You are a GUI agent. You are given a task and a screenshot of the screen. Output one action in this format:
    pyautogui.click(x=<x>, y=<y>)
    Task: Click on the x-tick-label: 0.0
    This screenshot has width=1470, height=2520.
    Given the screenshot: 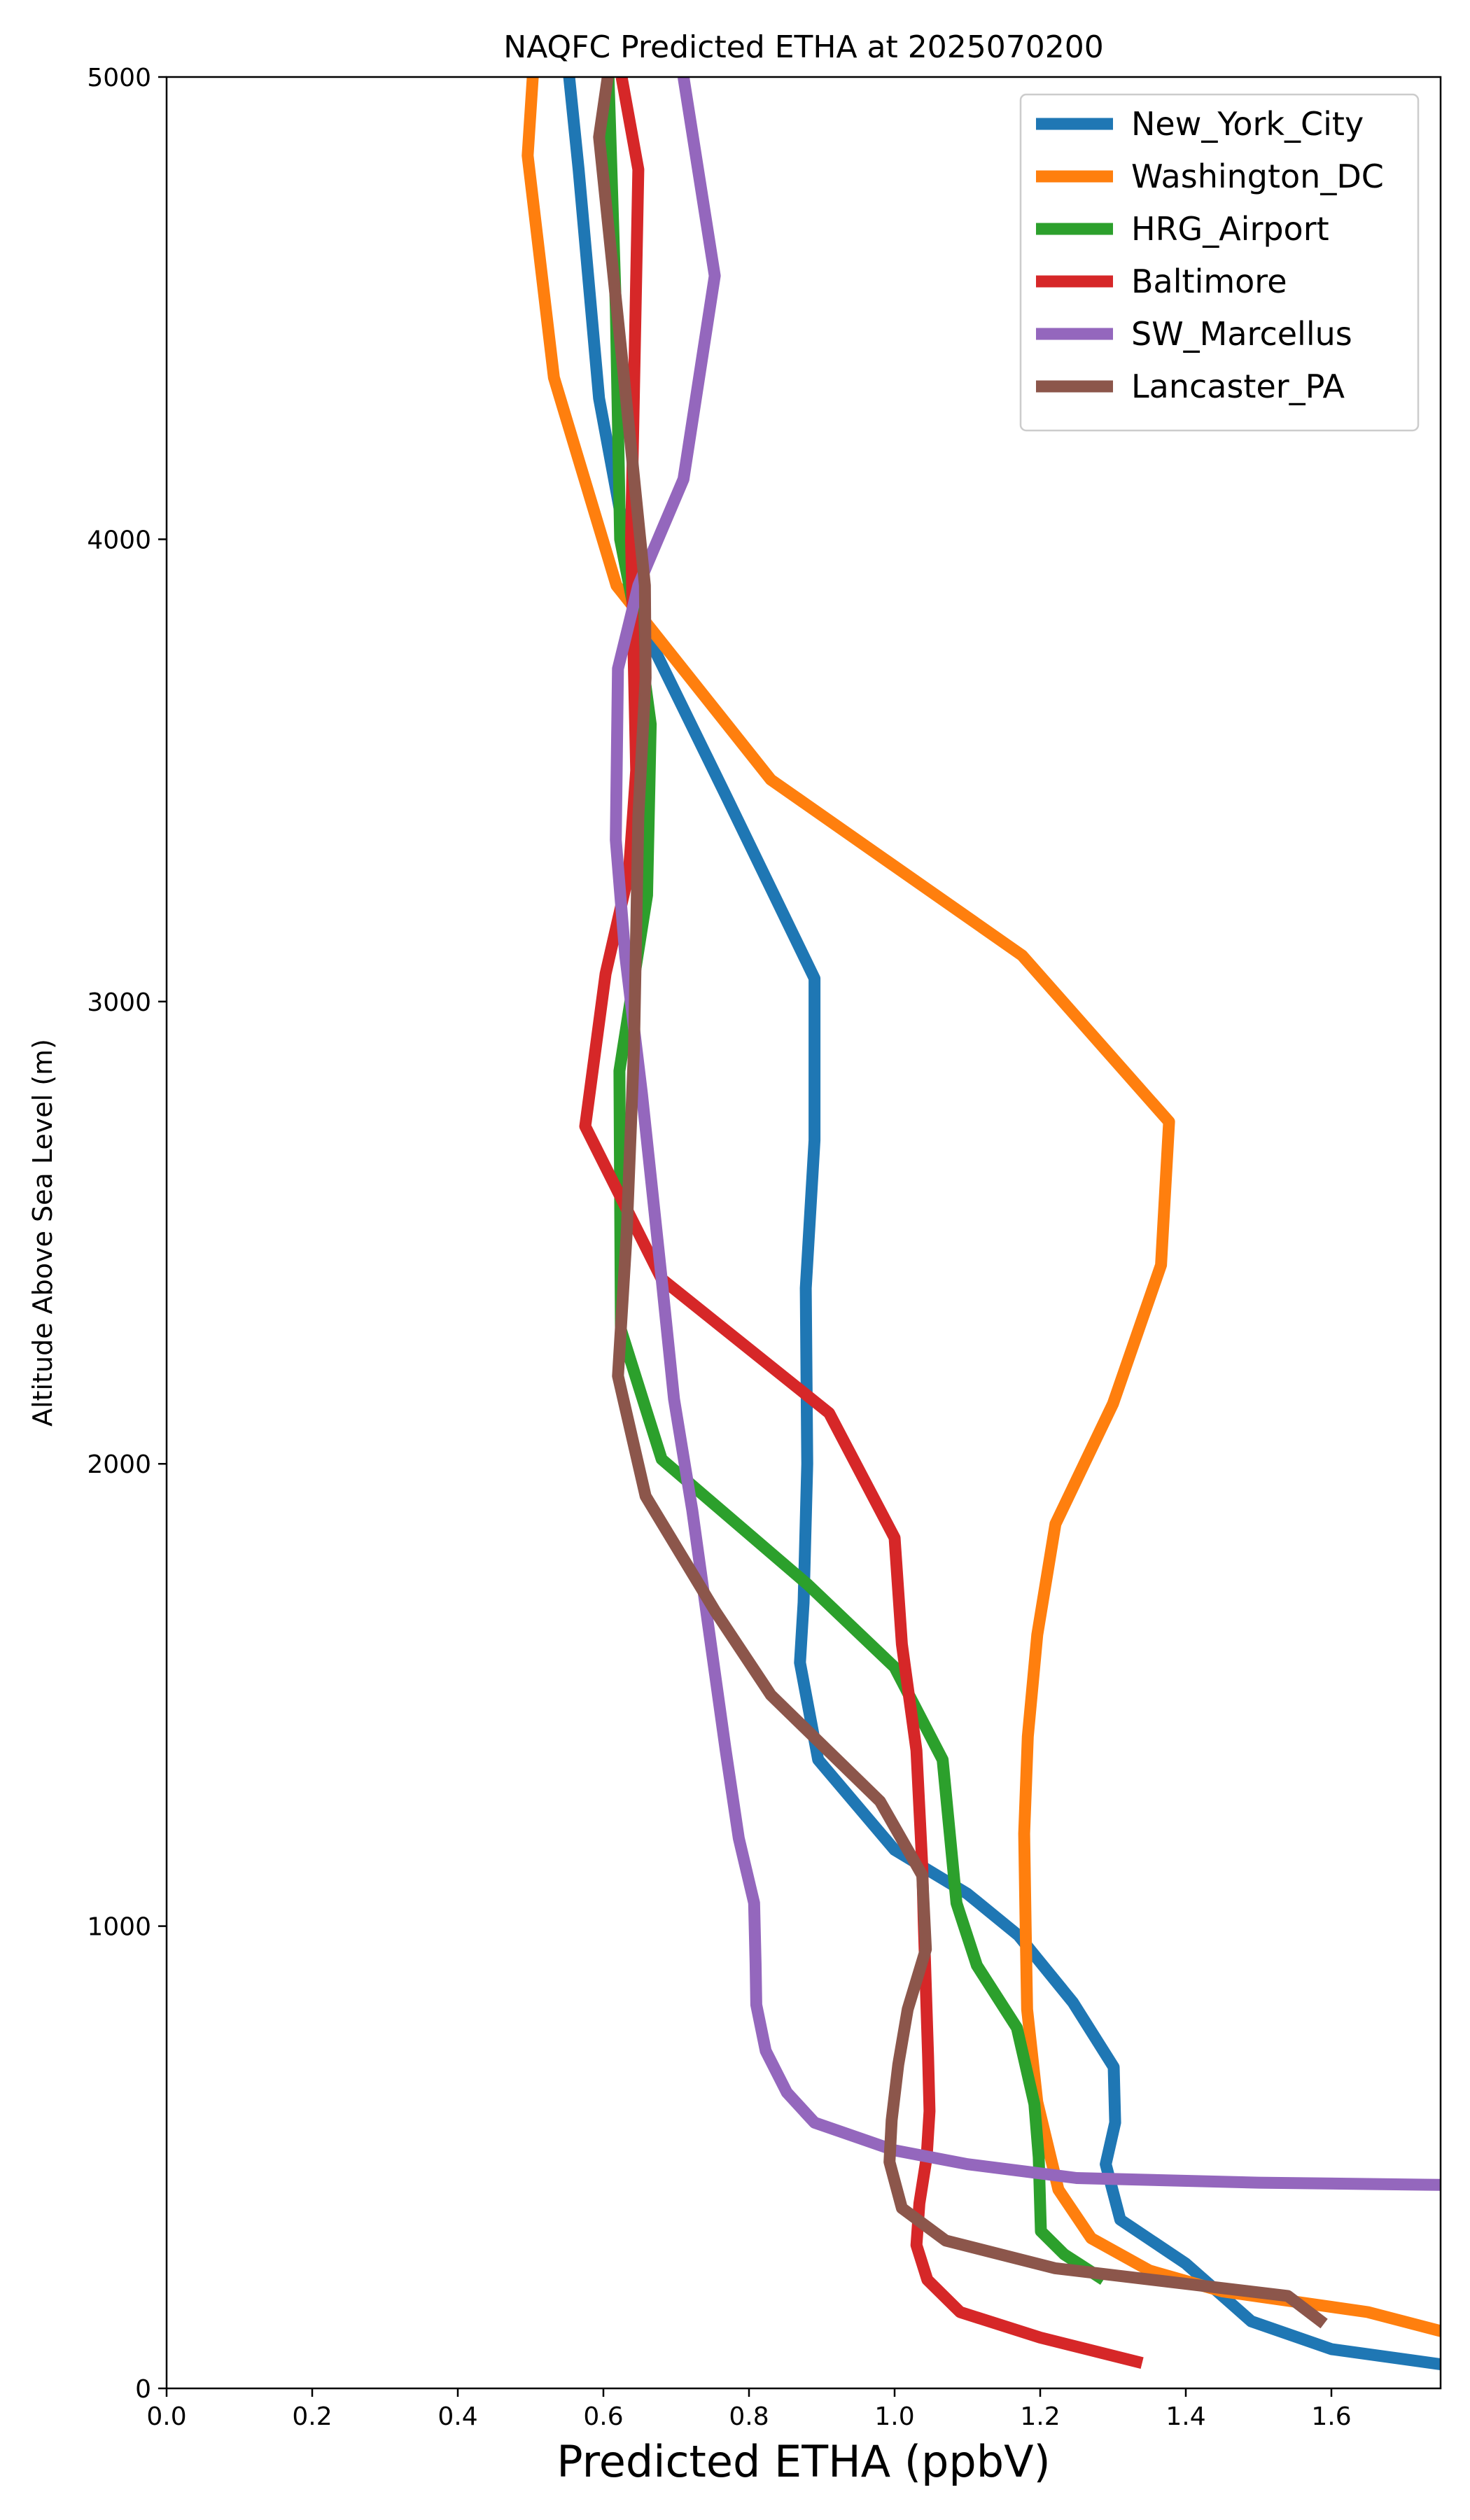 What is the action you would take?
    pyautogui.click(x=166, y=2416)
    